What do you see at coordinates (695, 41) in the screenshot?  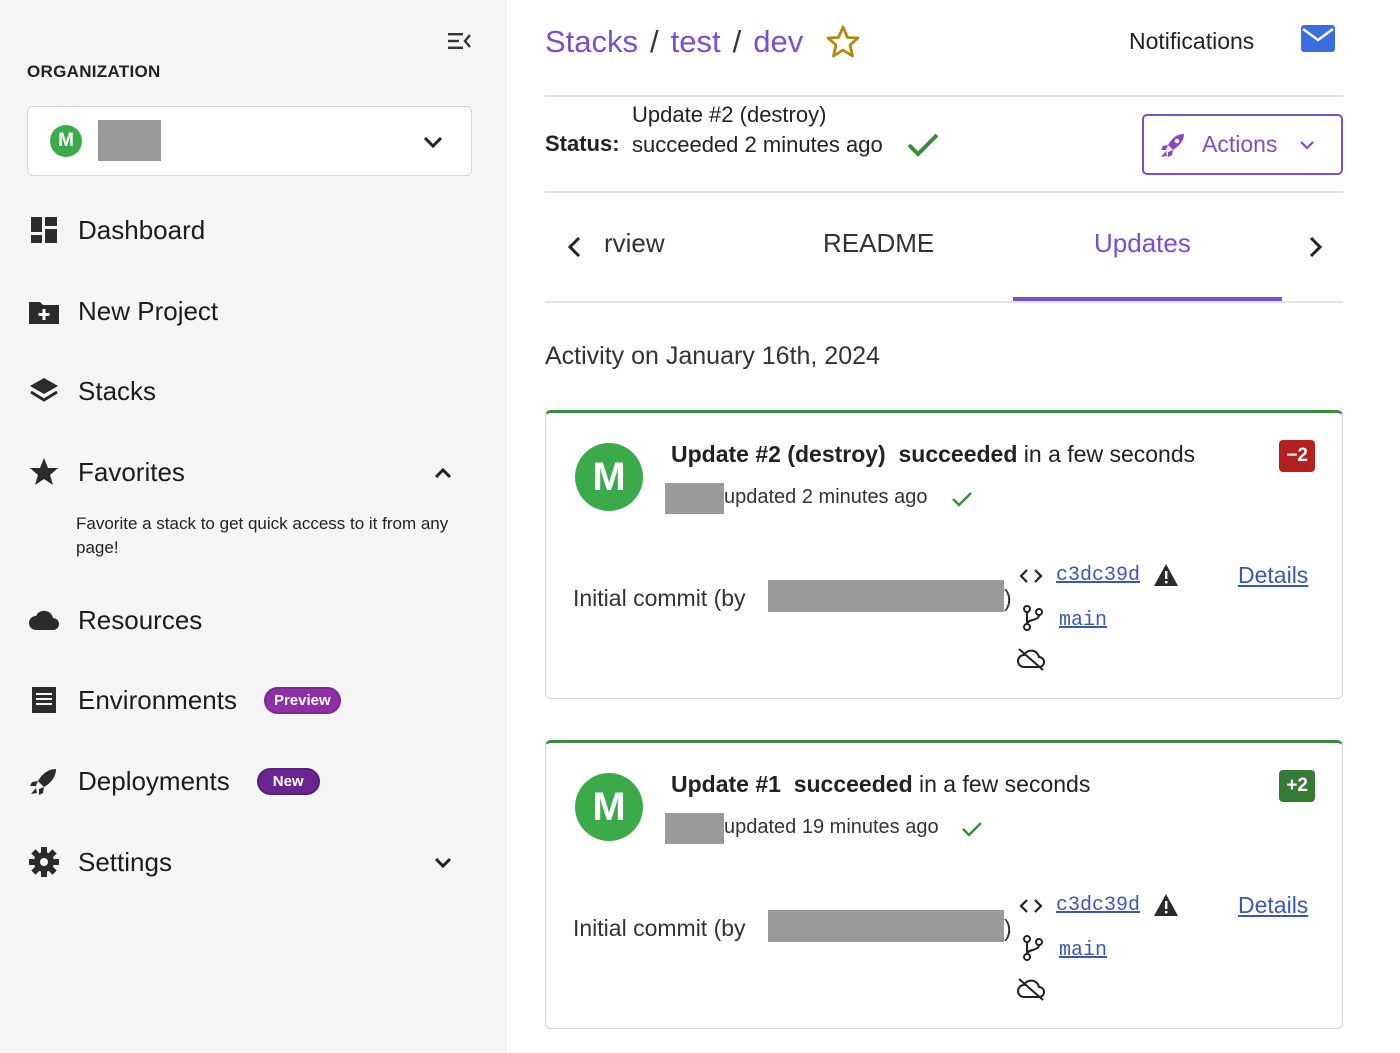 I see `breadcrumb-project: test` at bounding box center [695, 41].